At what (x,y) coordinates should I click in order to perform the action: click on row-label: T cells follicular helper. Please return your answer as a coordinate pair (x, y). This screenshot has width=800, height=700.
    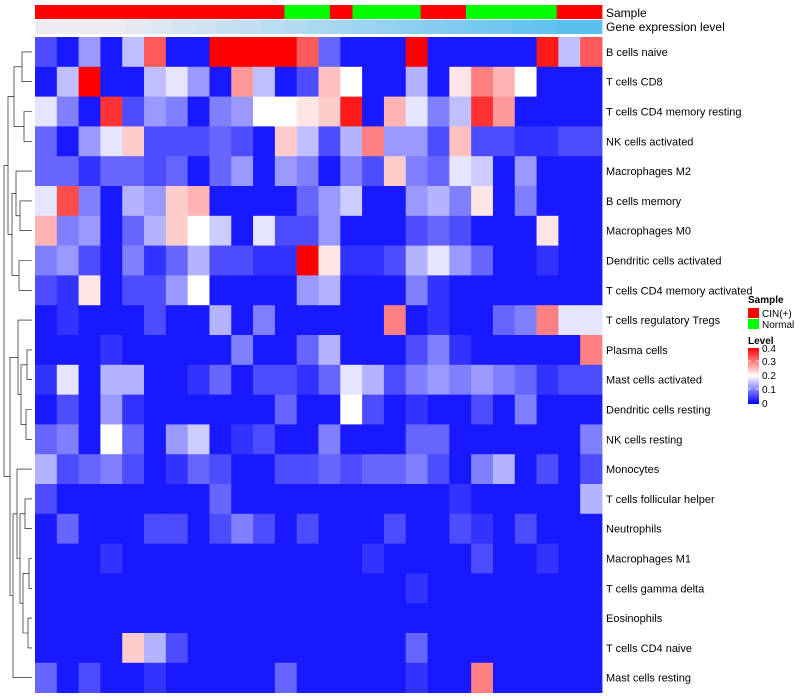
    Looking at the image, I should click on (660, 500).